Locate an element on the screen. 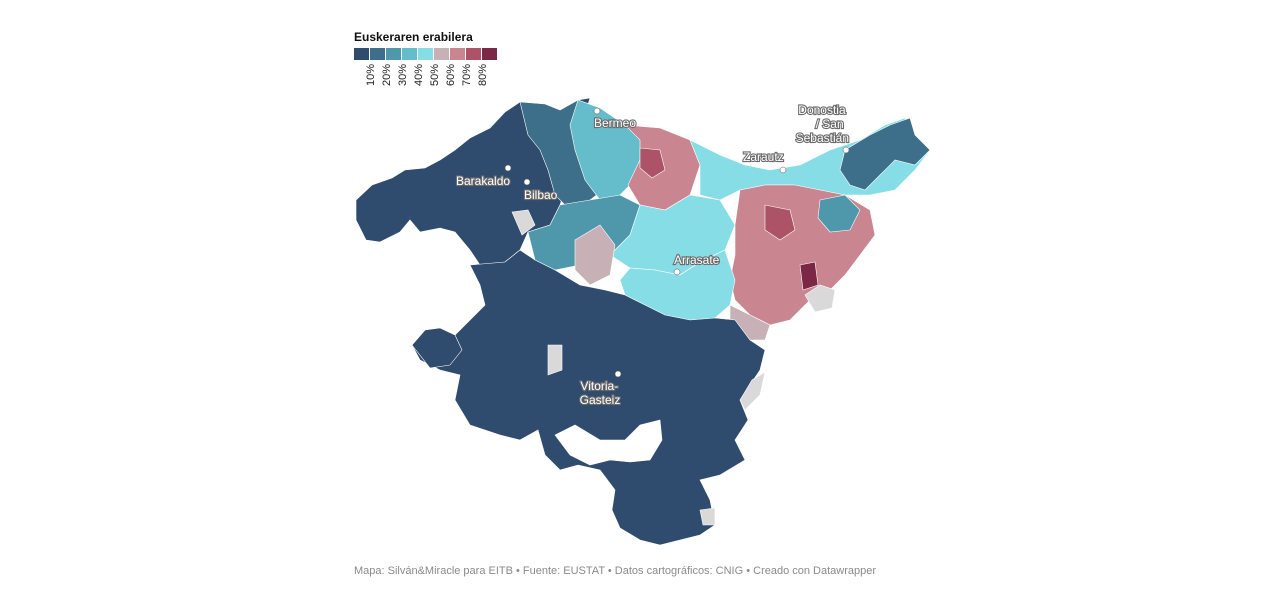 The height and width of the screenshot is (603, 1280). city-label-vitoria: Vitoria- Gasteiz is located at coordinates (601, 393).